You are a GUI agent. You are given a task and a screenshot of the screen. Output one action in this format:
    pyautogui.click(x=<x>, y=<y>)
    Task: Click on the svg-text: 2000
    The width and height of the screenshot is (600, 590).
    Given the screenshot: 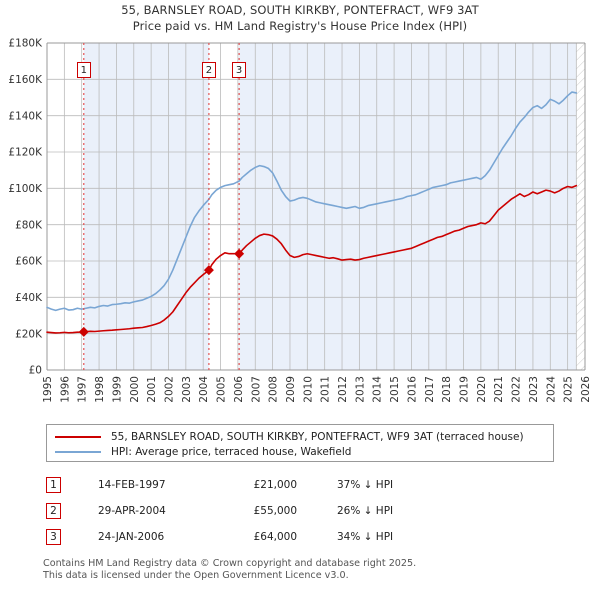 What is the action you would take?
    pyautogui.click(x=135, y=389)
    